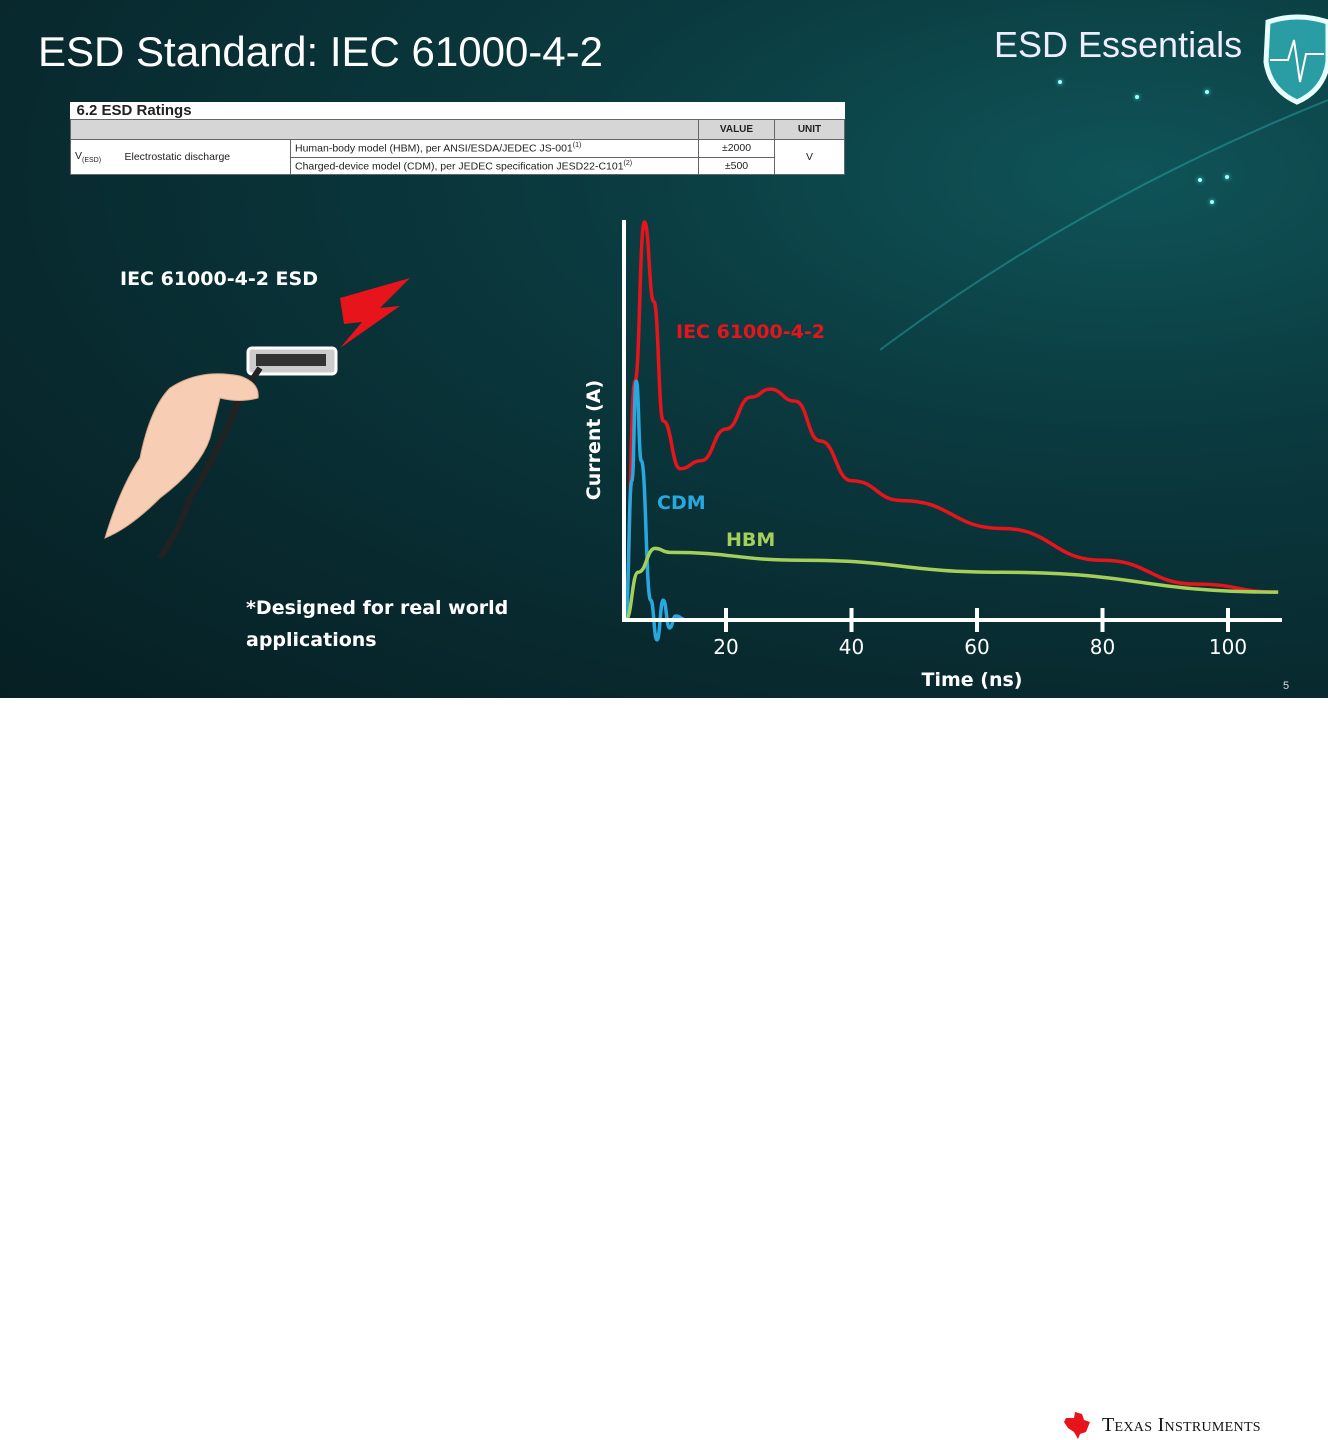 This screenshot has height=1440, width=1328. What do you see at coordinates (1228, 647) in the screenshot?
I see `x-tick-label: 100` at bounding box center [1228, 647].